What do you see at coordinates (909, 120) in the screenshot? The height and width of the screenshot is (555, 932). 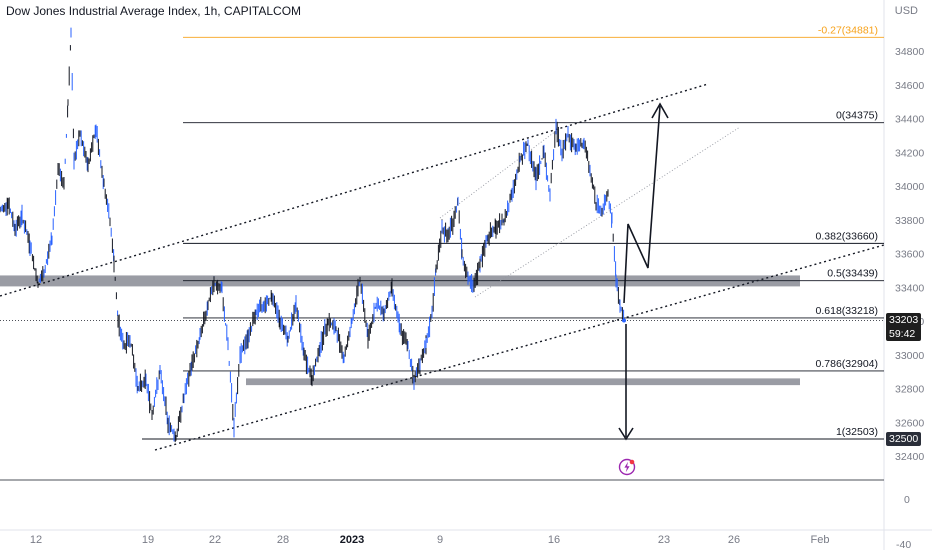 I see `y-axis-tick-label: 34400` at bounding box center [909, 120].